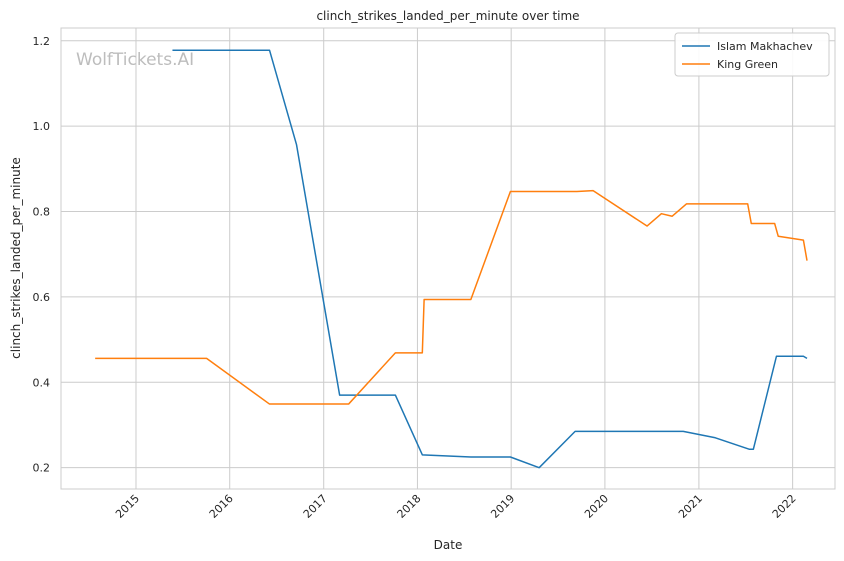  What do you see at coordinates (765, 46) in the screenshot?
I see `legend-label-0: Islam Makhachev` at bounding box center [765, 46].